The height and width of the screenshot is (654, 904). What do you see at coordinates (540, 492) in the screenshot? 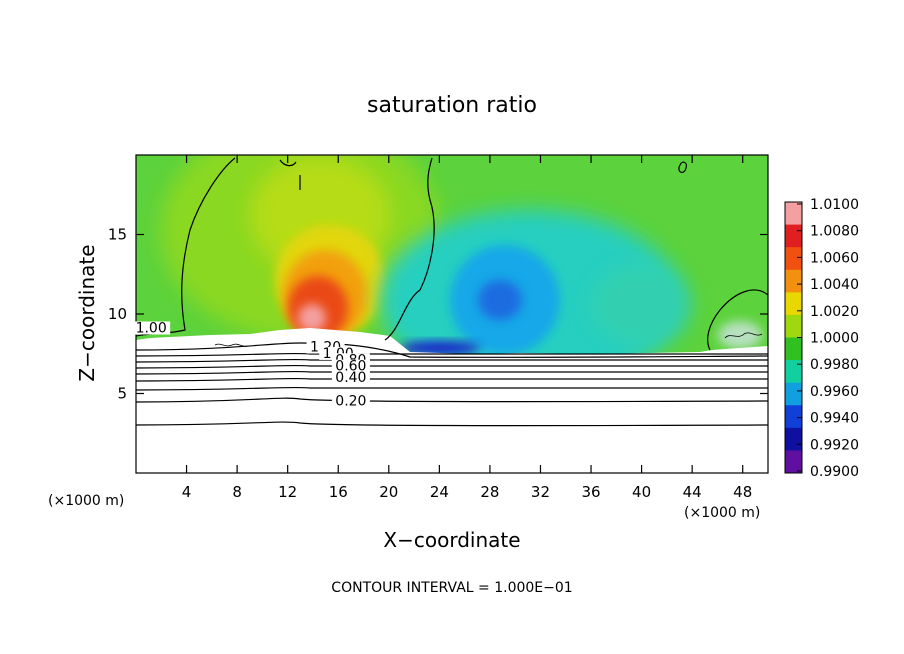
I see `x-tick-label: 32` at bounding box center [540, 492].